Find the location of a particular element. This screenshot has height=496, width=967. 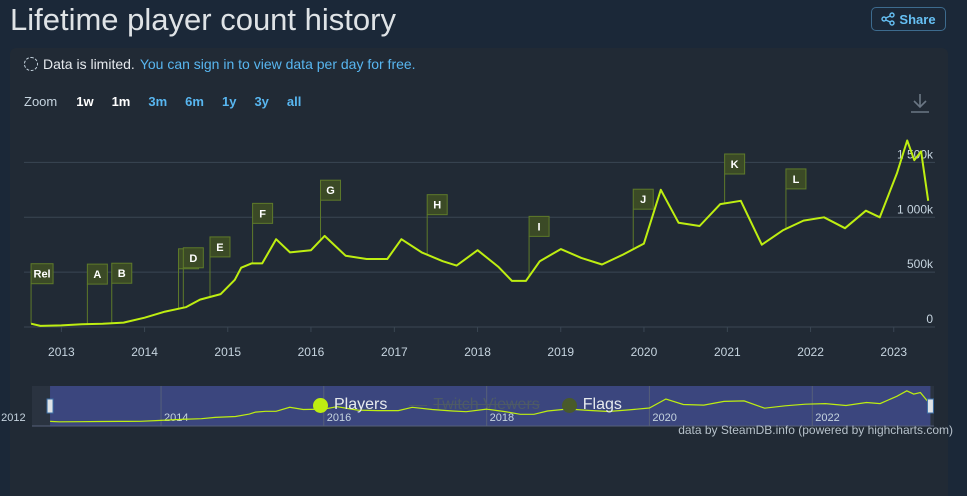

flag-label: I is located at coordinates (539, 227).